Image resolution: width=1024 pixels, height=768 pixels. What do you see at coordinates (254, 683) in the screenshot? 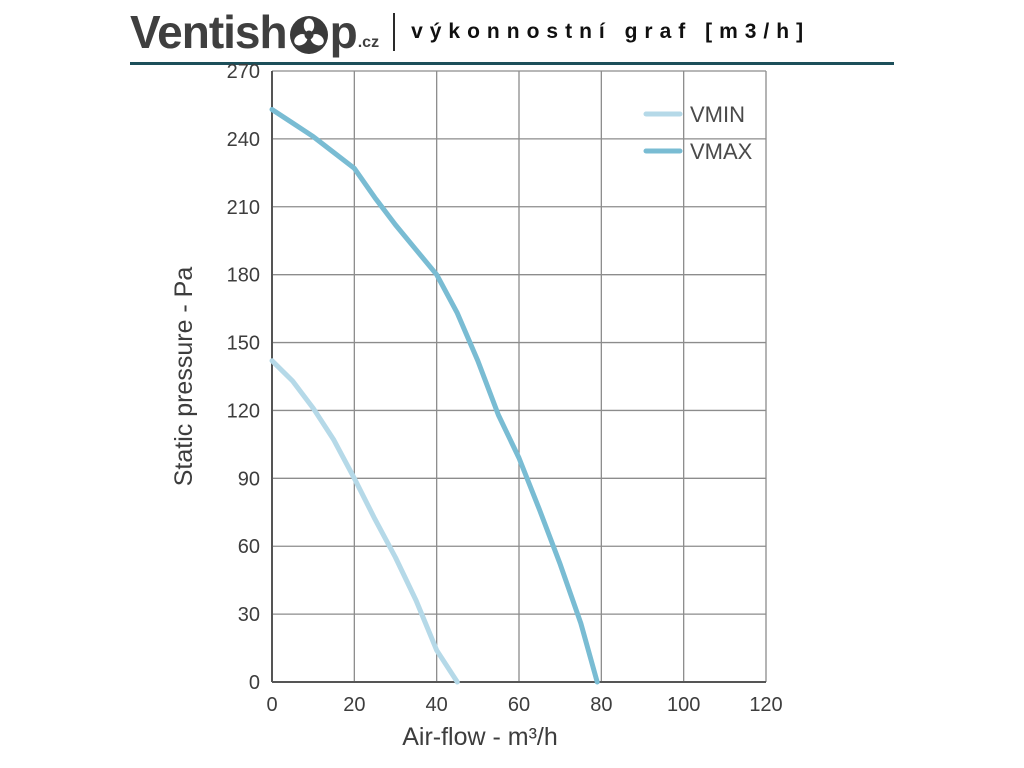
I see `y-tick-label: 0` at bounding box center [254, 683].